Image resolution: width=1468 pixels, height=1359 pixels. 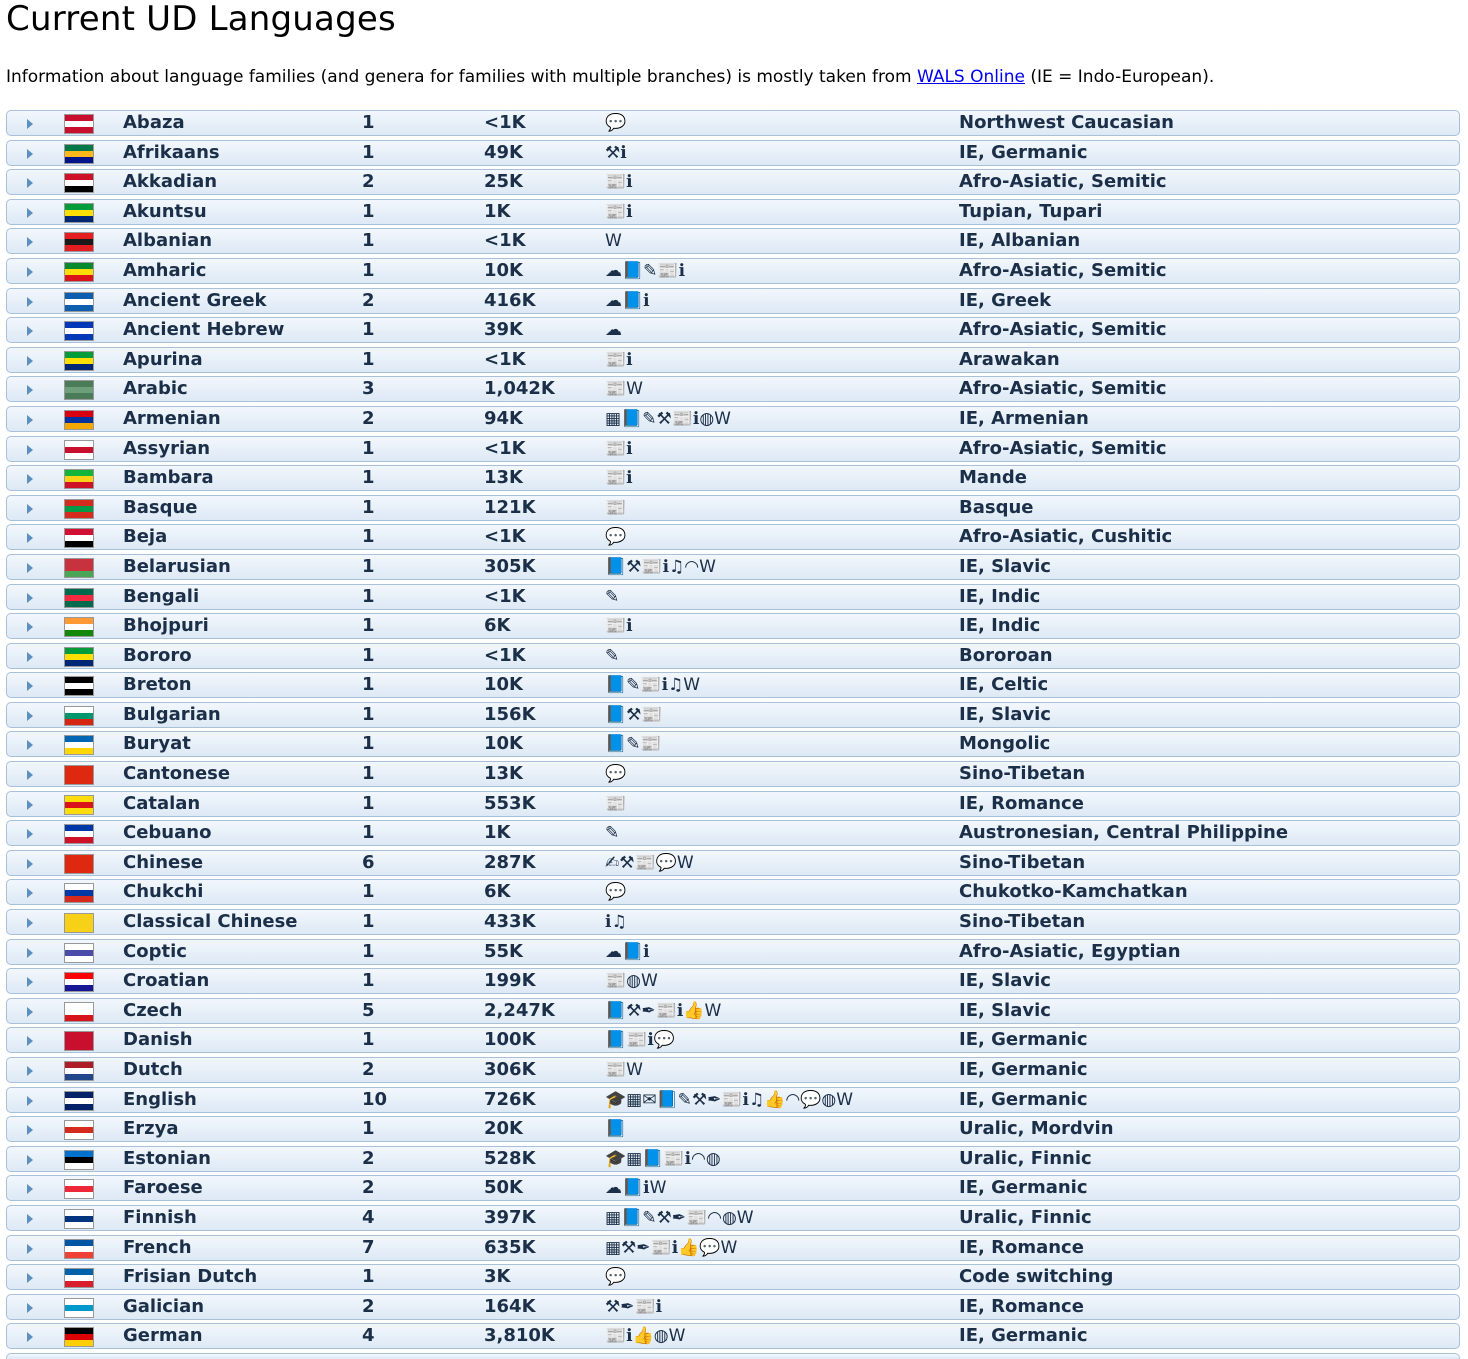 What do you see at coordinates (733, 714) in the screenshot?
I see `language-row: Bulgarian 1 156K 📘⚒📰 IE, Slavic` at bounding box center [733, 714].